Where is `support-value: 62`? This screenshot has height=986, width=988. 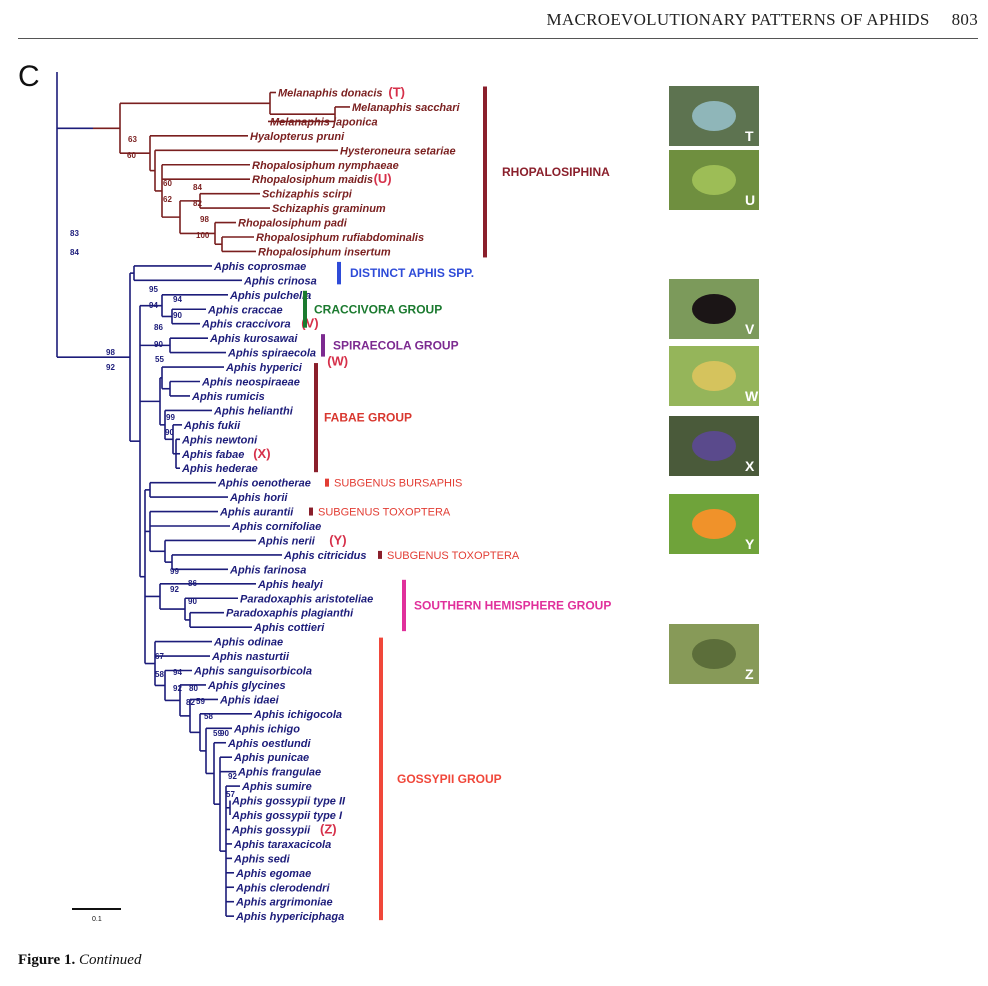 support-value: 62 is located at coordinates (167, 199).